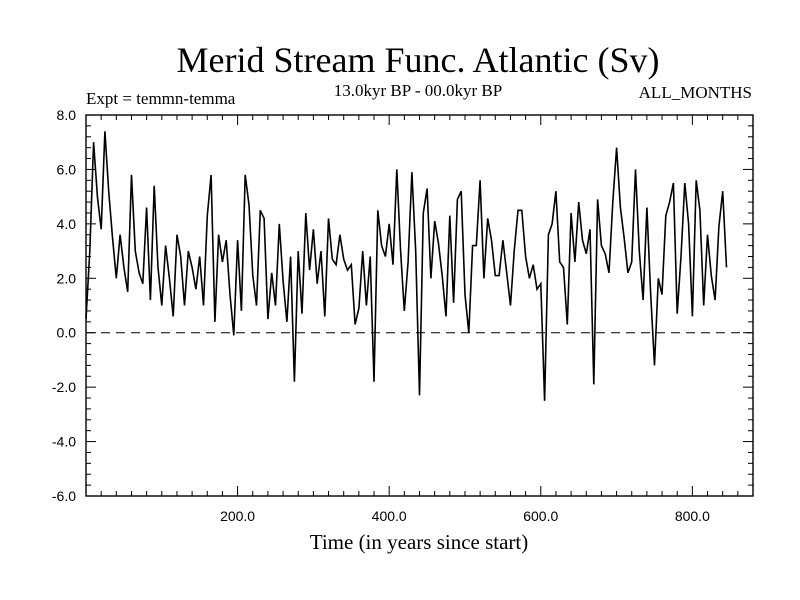  Describe the element at coordinates (540, 516) in the screenshot. I see `x-tick-label: 600.0` at that location.